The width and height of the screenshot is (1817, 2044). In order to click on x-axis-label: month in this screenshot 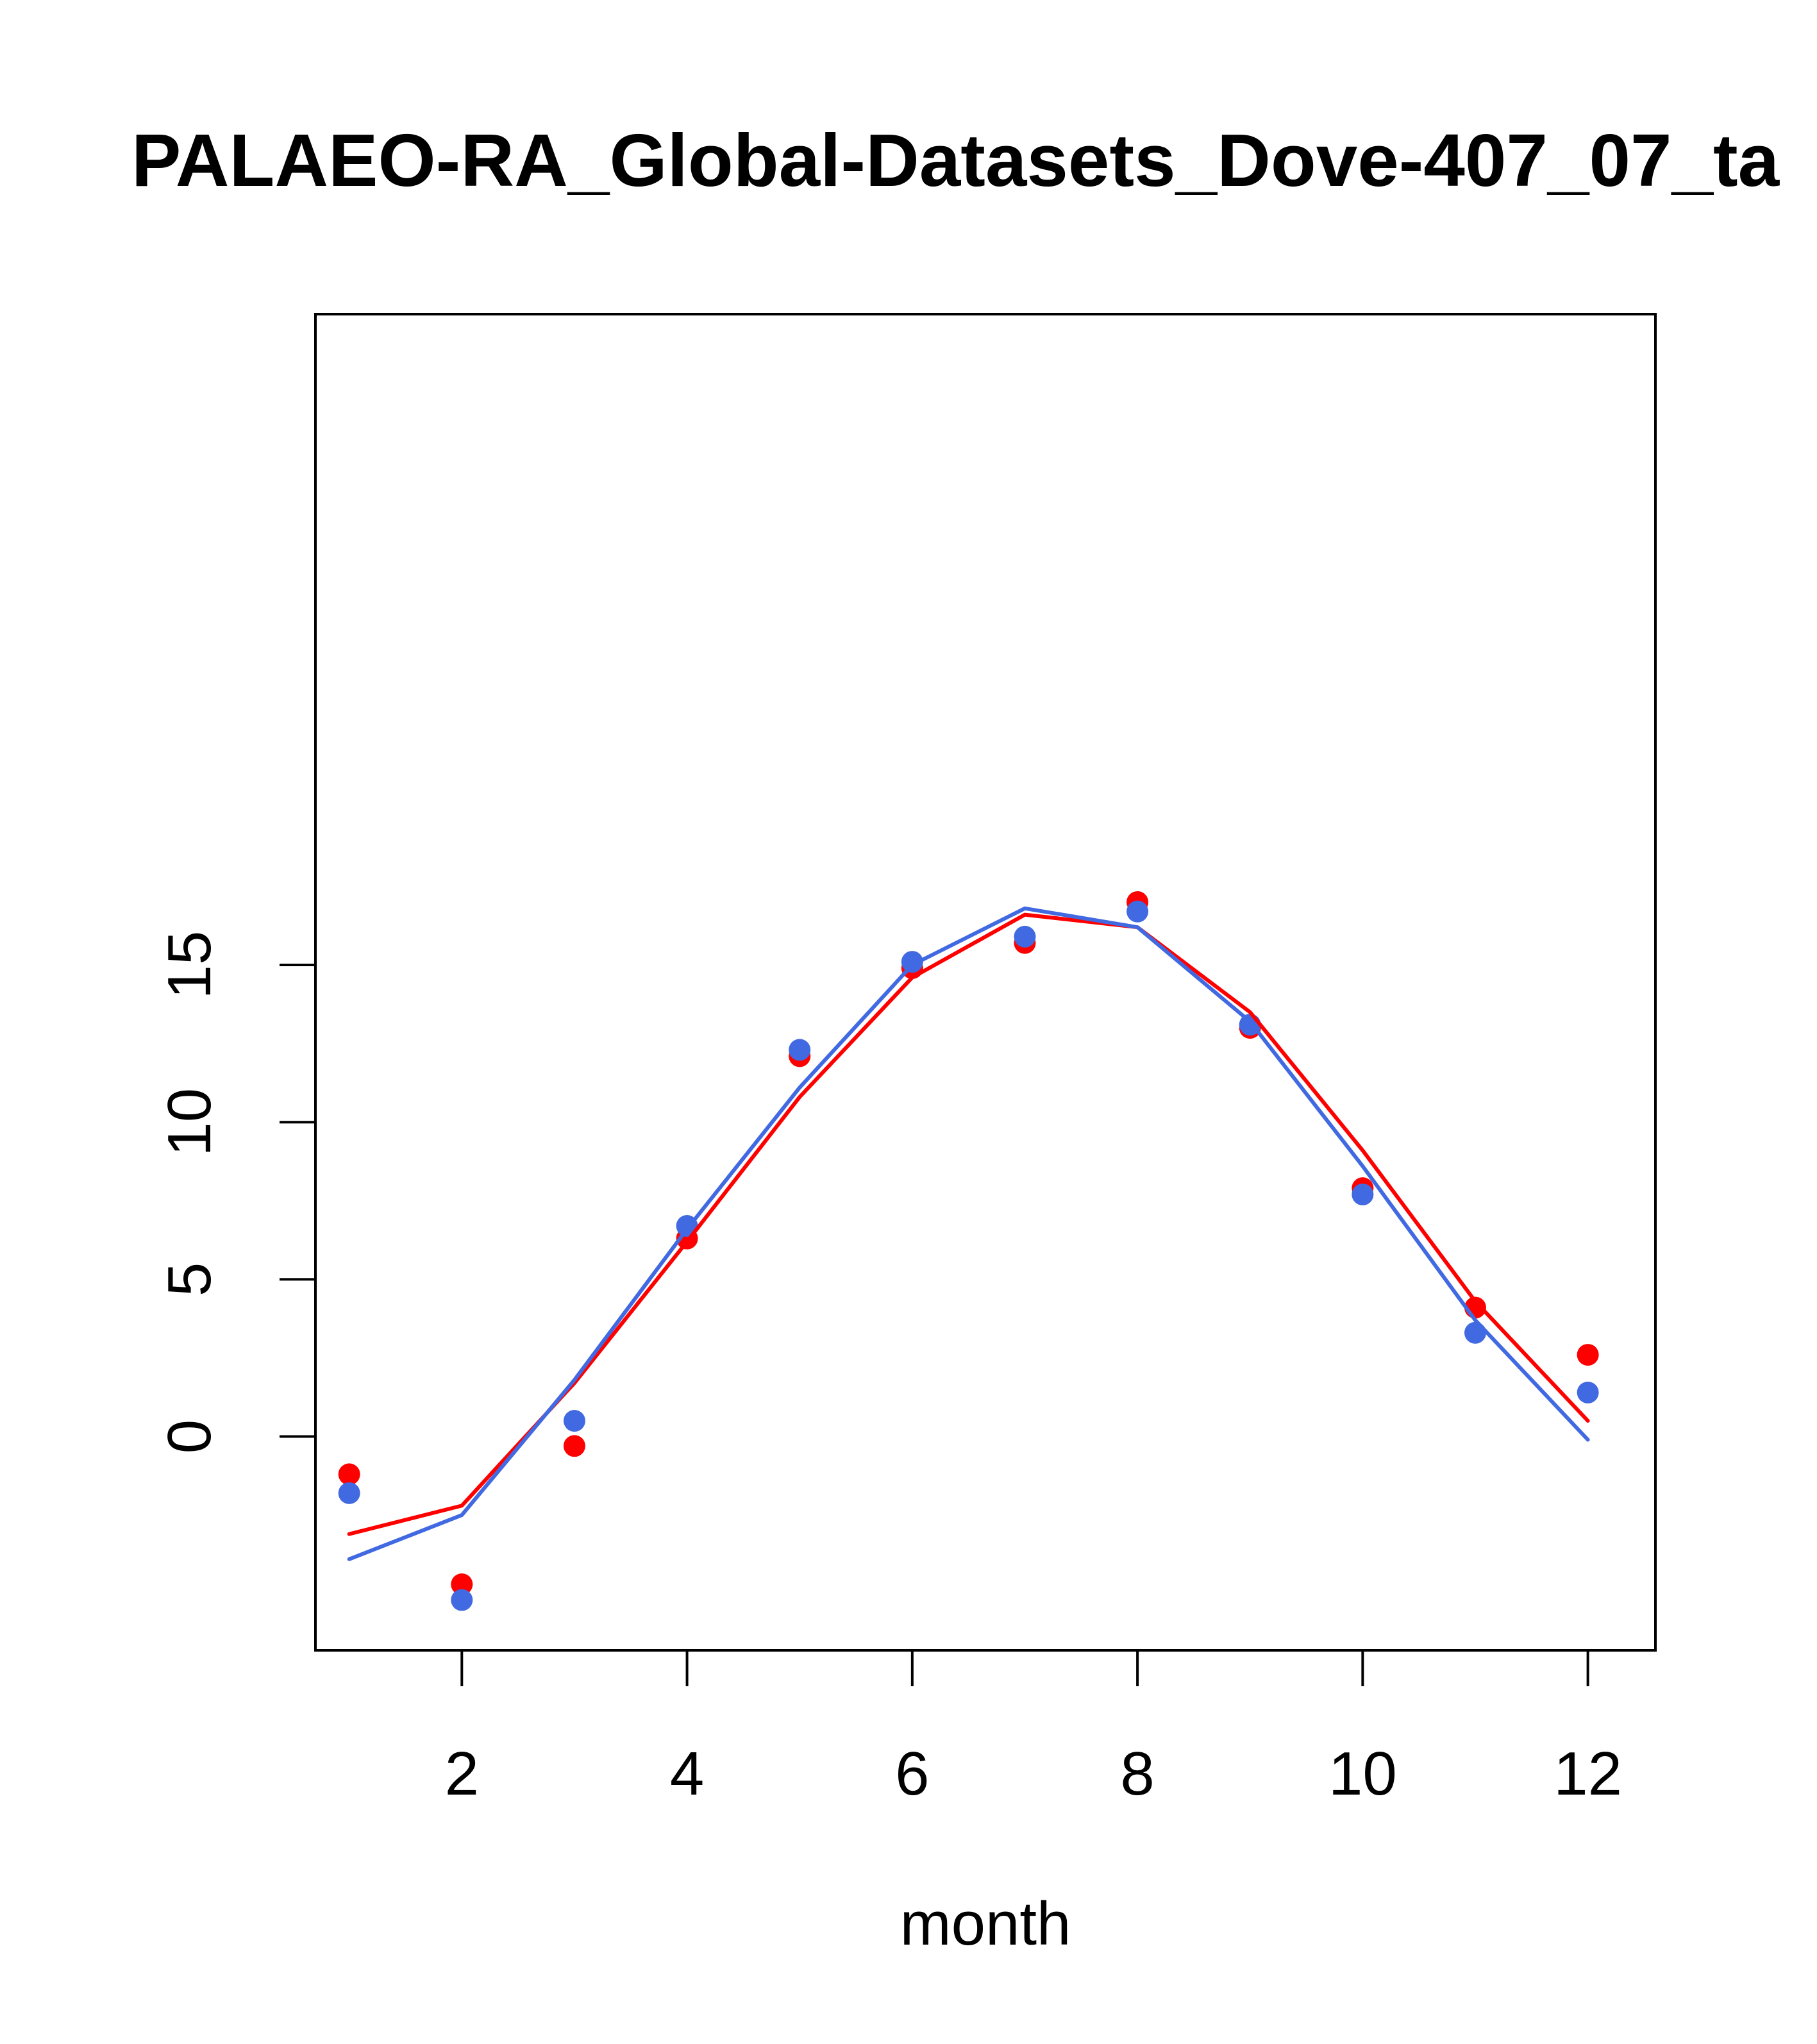, I will do `click(986, 1923)`.